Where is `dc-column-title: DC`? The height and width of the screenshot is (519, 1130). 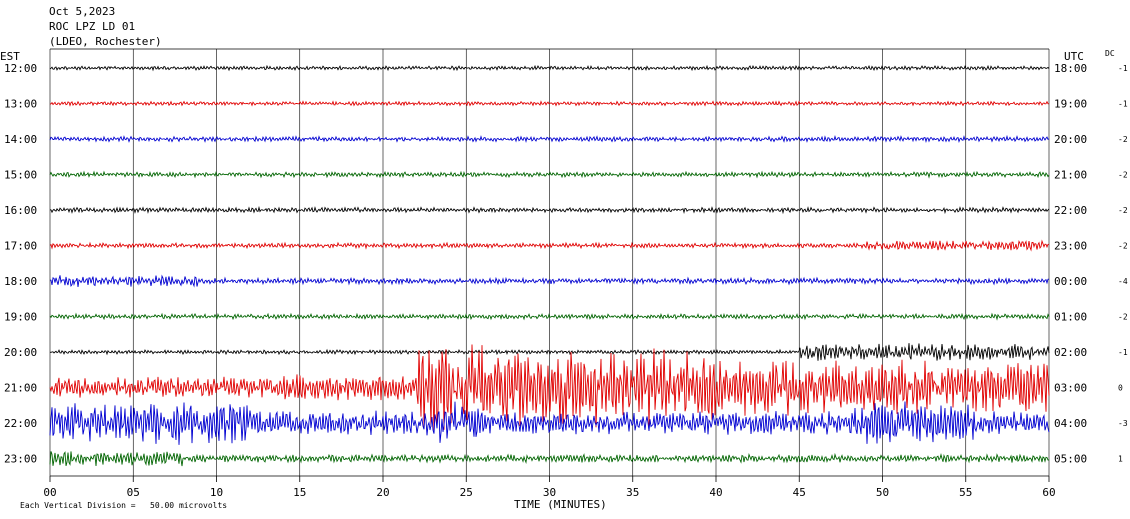 dc-column-title: DC is located at coordinates (1110, 53).